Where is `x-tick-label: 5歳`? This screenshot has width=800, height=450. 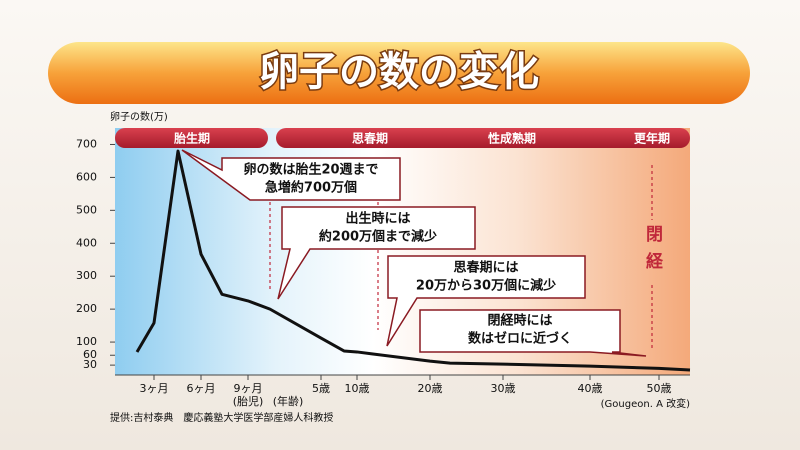
x-tick-label: 5歳 is located at coordinates (321, 388).